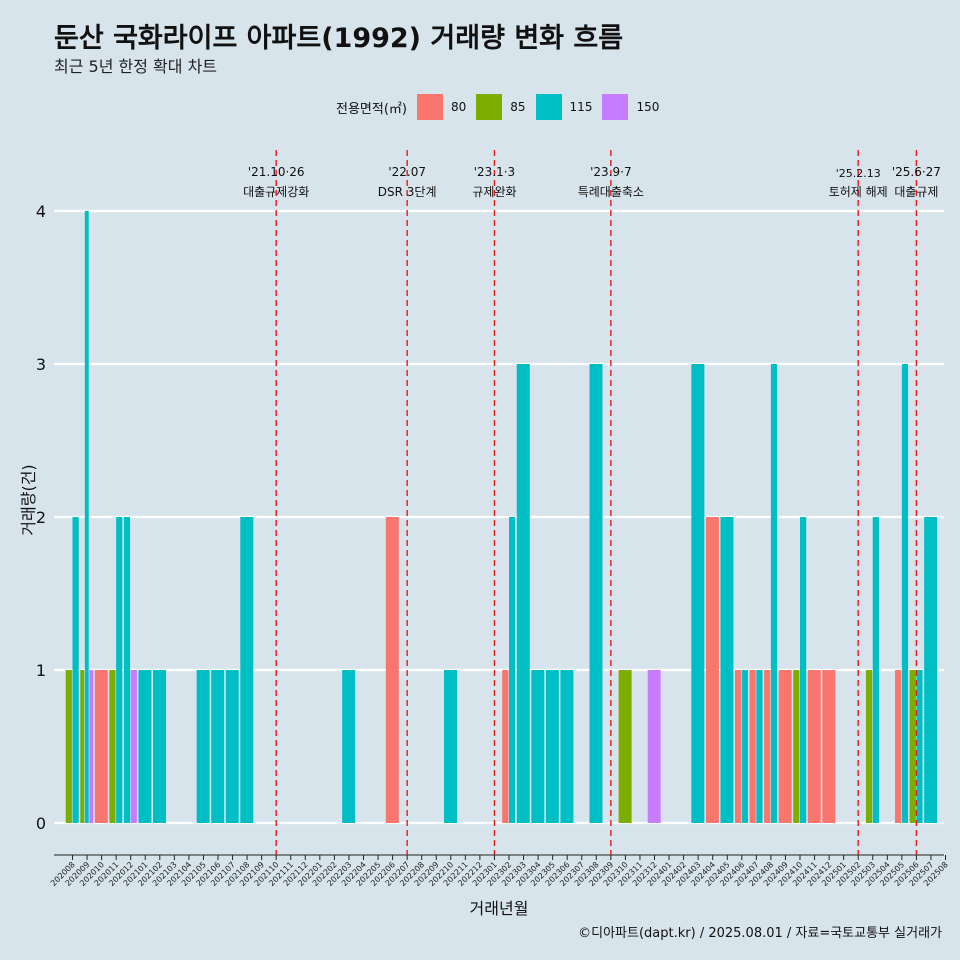 The width and height of the screenshot is (960, 960). Describe the element at coordinates (339, 38) in the screenshot. I see `chart-title: 둔산 국화라이프 아파트(1992) 거래량 변화 흐름` at that location.